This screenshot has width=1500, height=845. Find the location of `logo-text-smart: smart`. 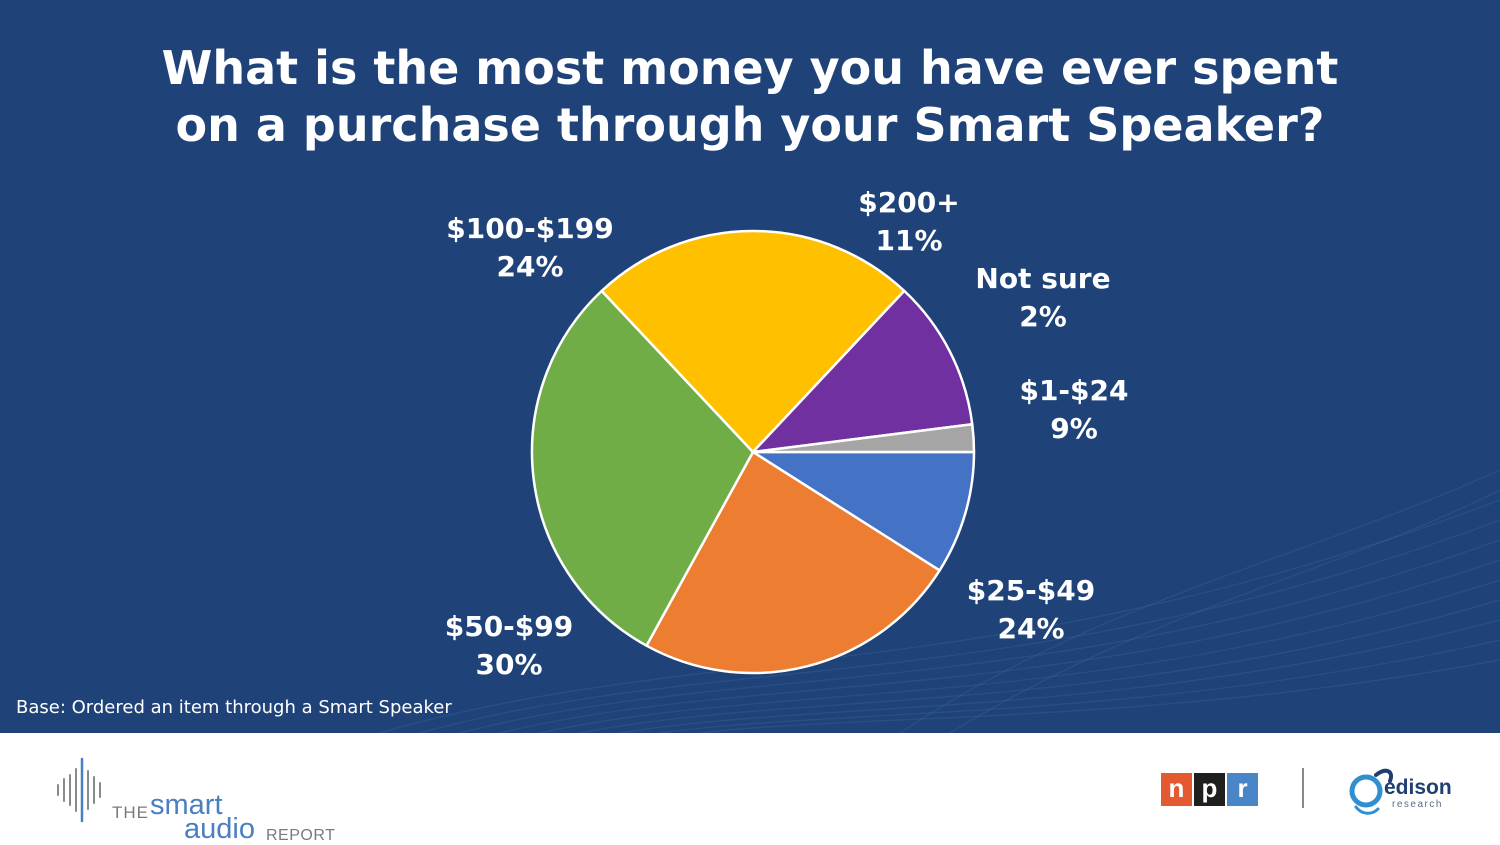

logo-text-smart: smart is located at coordinates (186, 805).